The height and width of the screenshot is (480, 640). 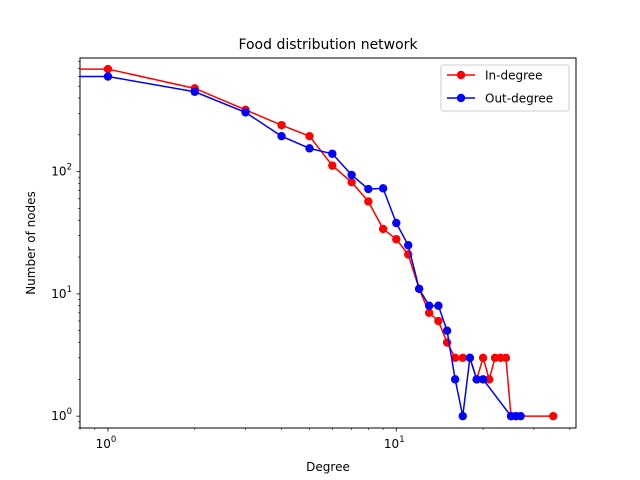 What do you see at coordinates (328, 45) in the screenshot?
I see `chart-title: Food distribution network` at bounding box center [328, 45].